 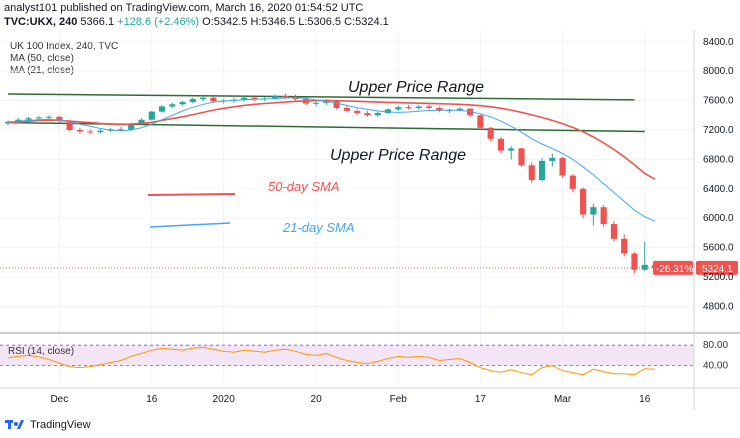 I want to click on price-tick-label: 7200.0, so click(x=718, y=130).